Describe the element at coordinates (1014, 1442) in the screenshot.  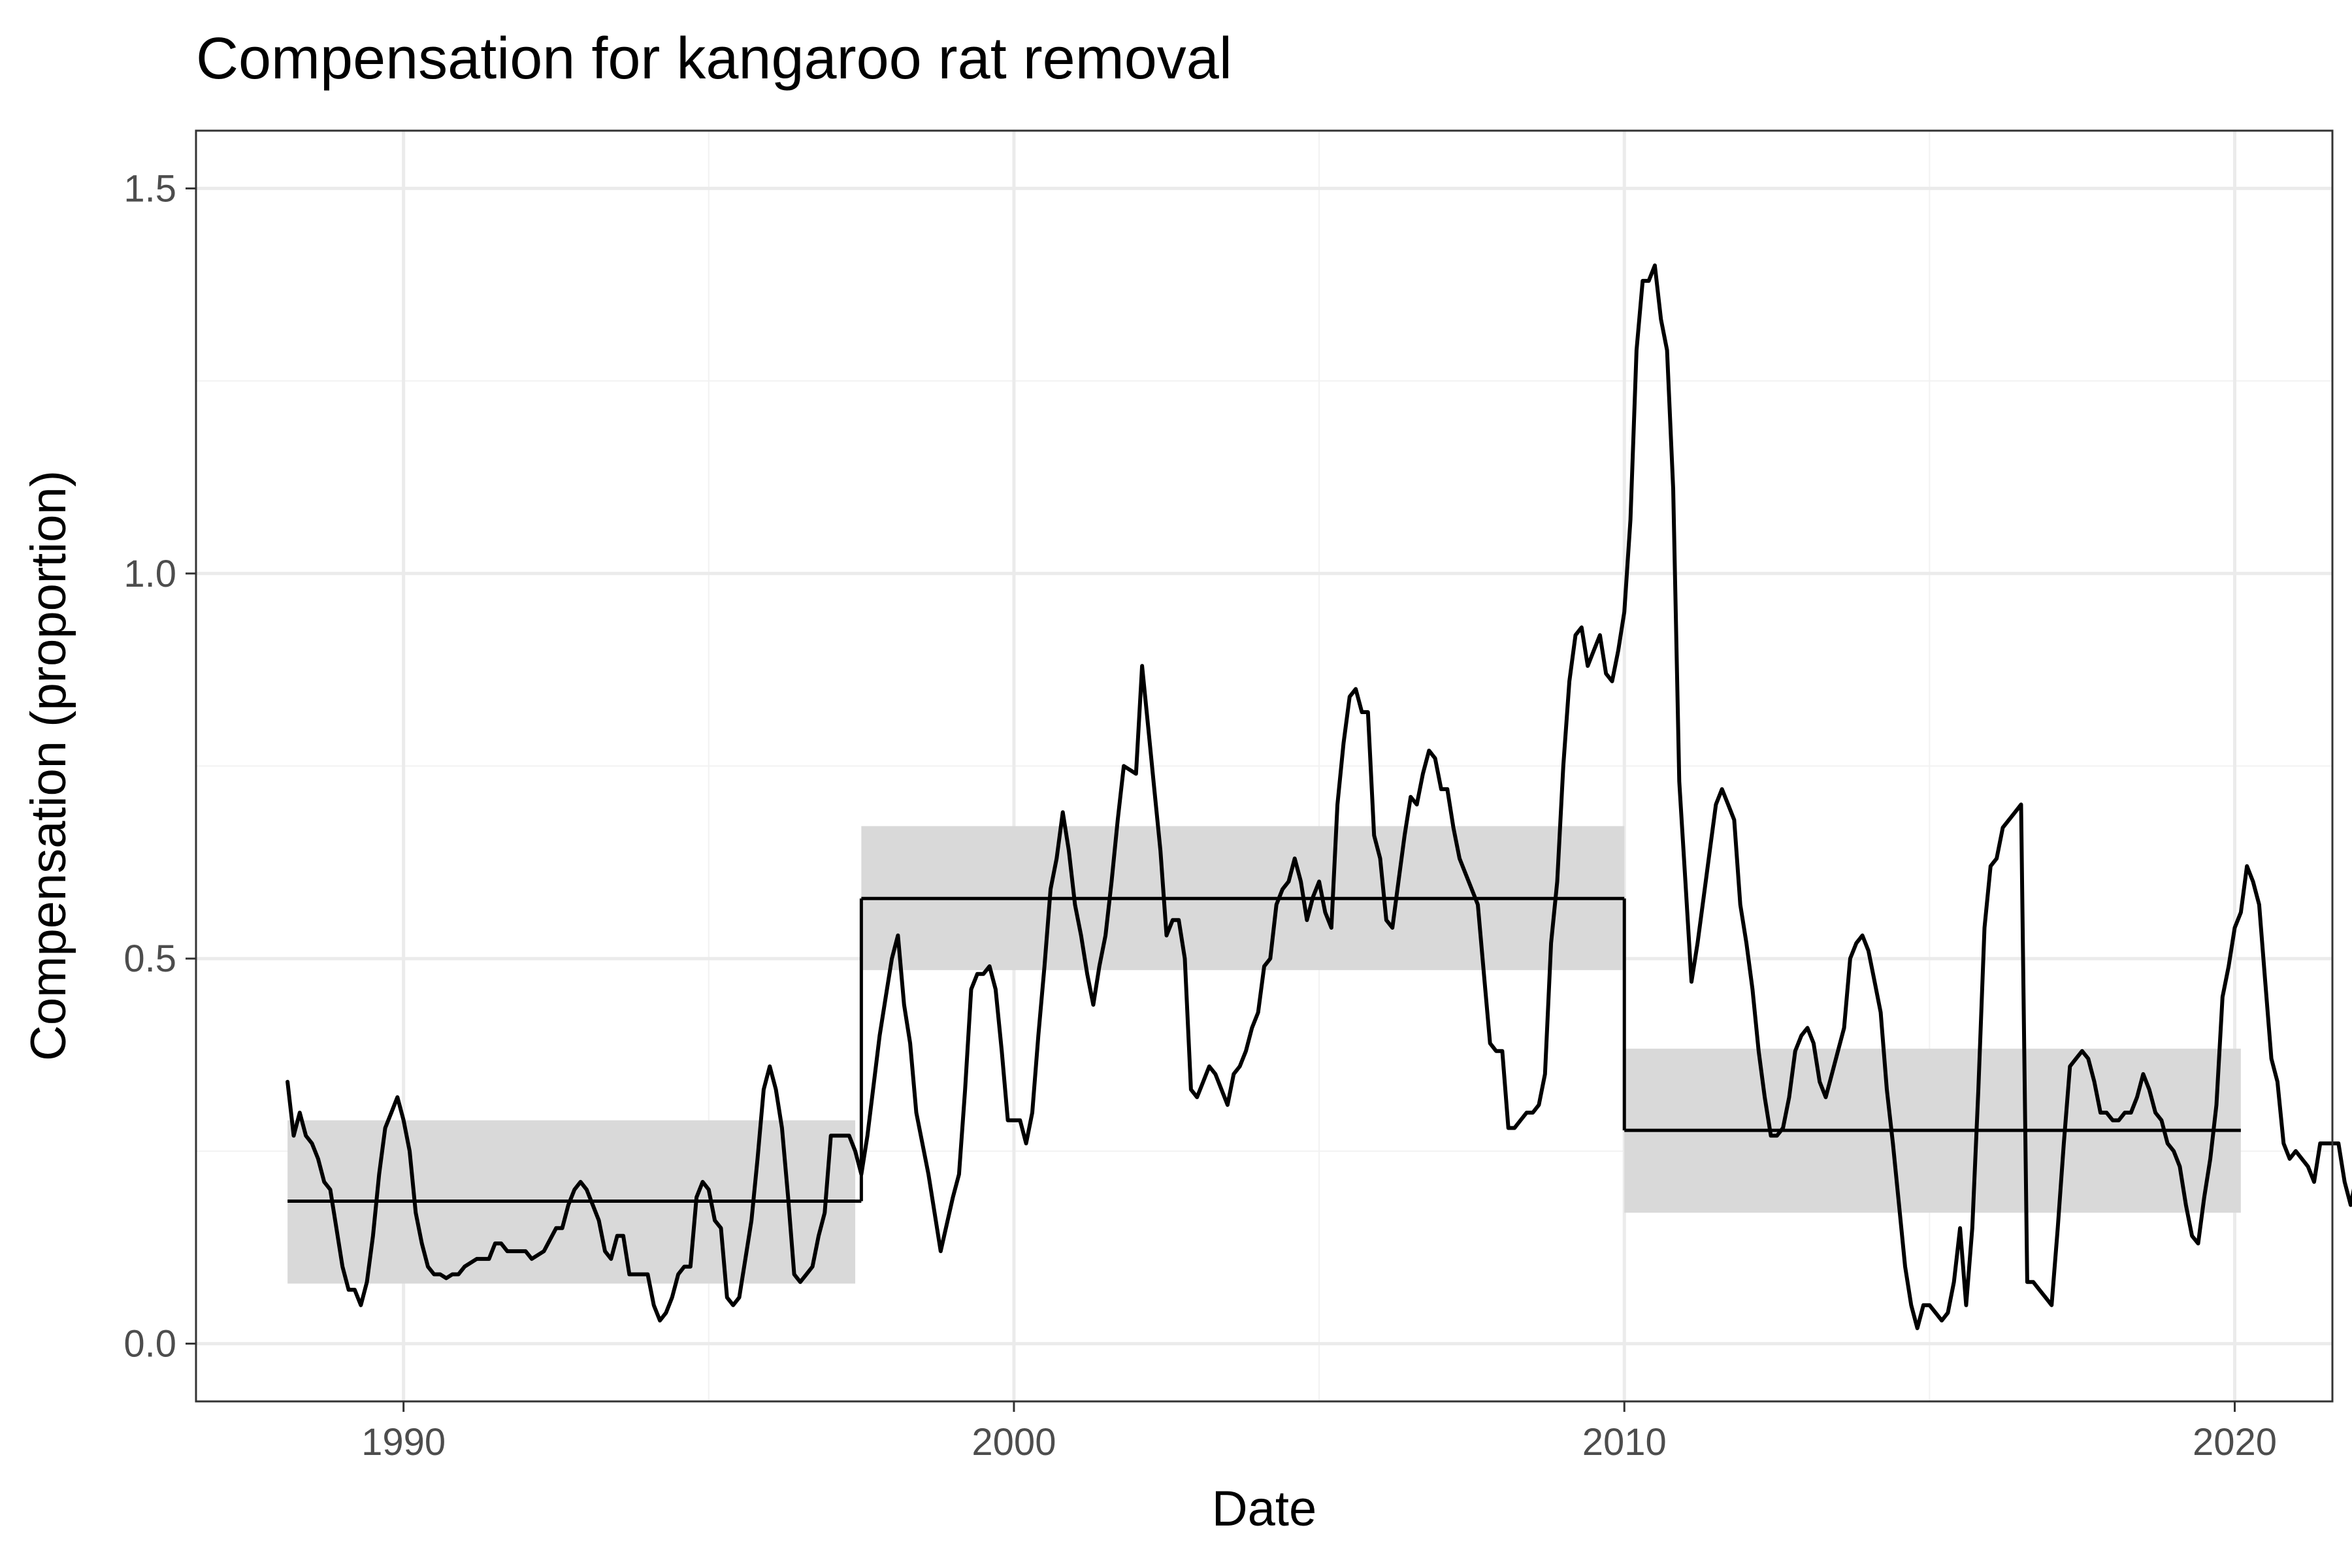
I see `x-tick-label: 2000` at that location.